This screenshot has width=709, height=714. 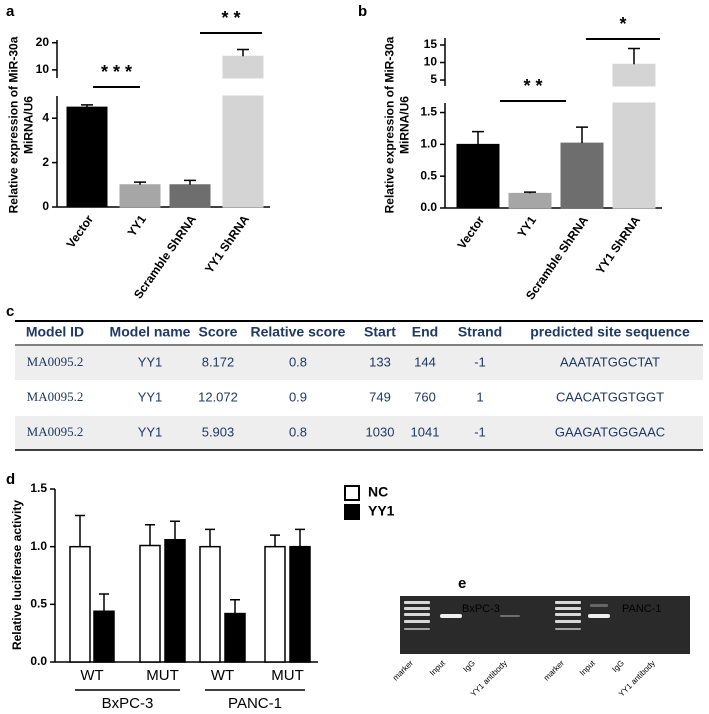 What do you see at coordinates (10, 479) in the screenshot?
I see `panel-label: d` at bounding box center [10, 479].